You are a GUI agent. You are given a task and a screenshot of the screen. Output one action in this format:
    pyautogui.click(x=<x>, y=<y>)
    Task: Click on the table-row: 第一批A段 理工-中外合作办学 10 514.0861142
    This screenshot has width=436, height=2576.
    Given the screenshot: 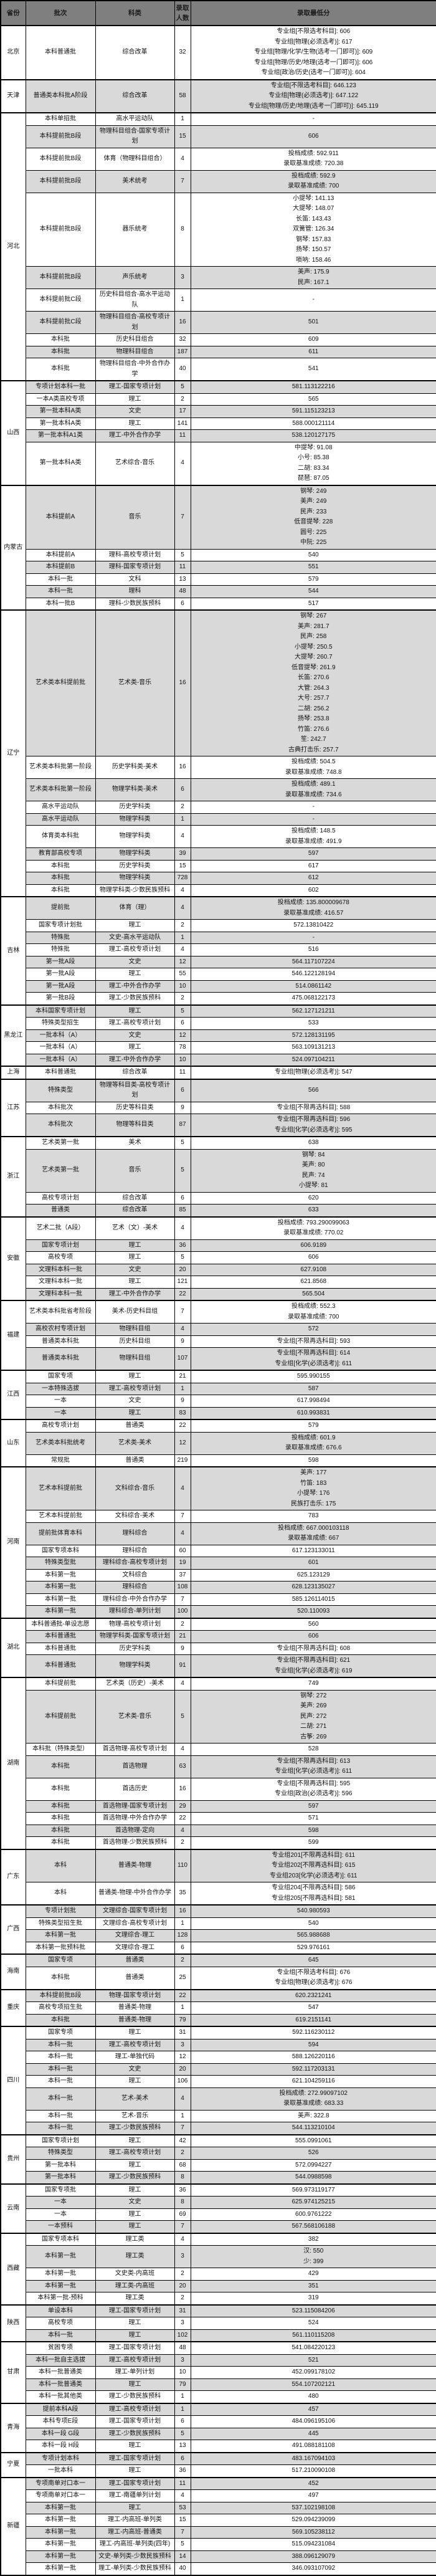 What is the action you would take?
    pyautogui.click(x=218, y=987)
    